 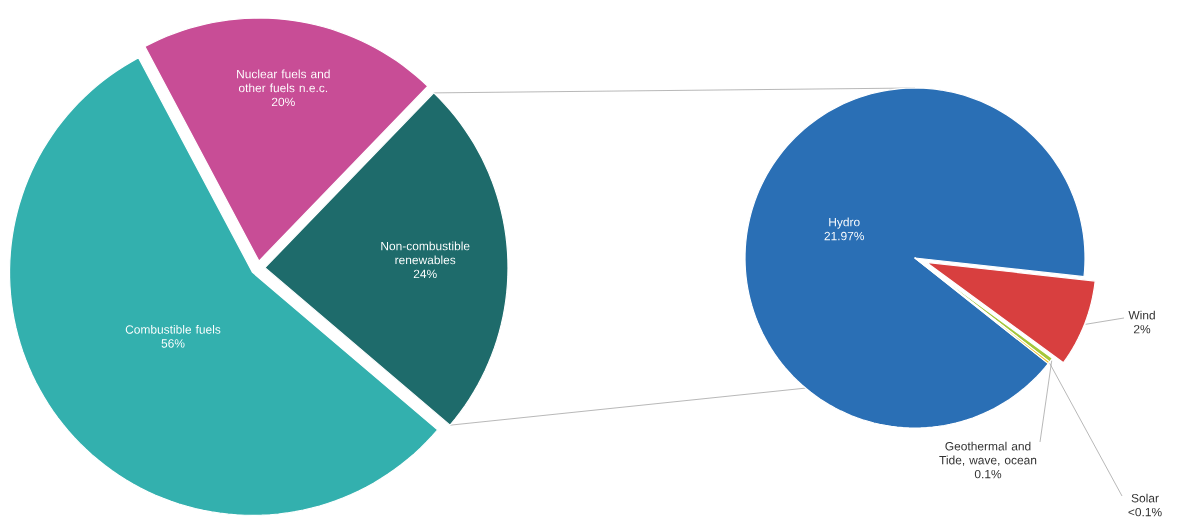 What do you see at coordinates (283, 81) in the screenshot?
I see `slice-label: Nuclear fuels and other fuels n.e.c.` at bounding box center [283, 81].